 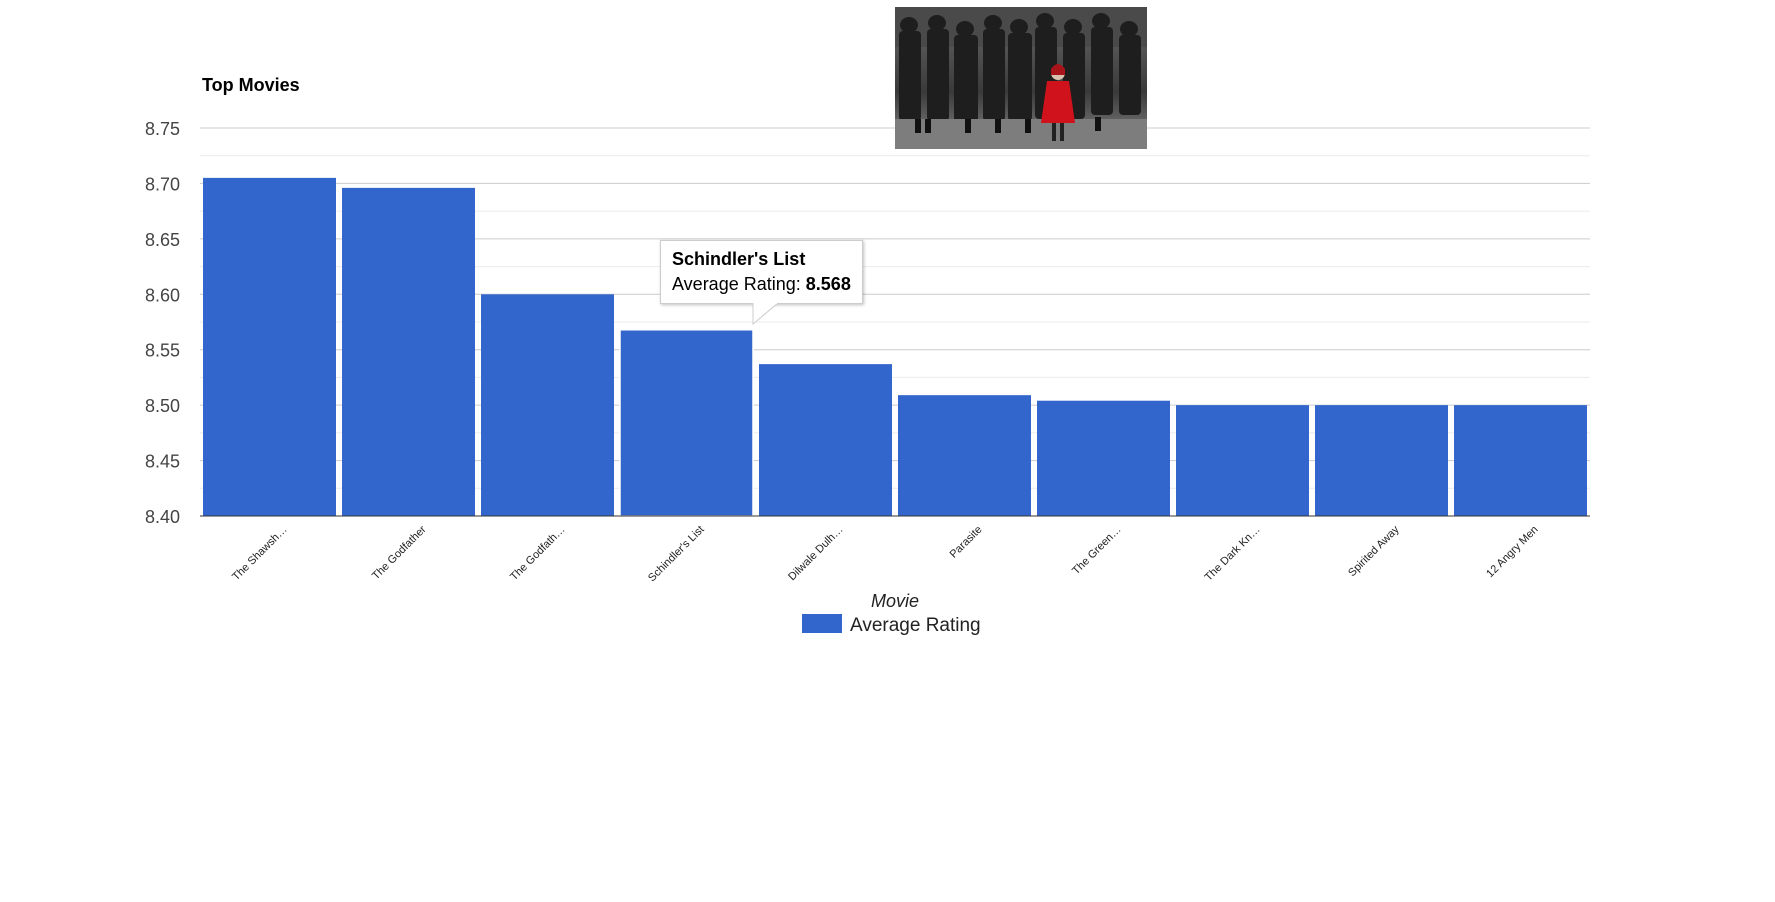 I want to click on y-tick-label: 8.65, so click(x=162, y=240).